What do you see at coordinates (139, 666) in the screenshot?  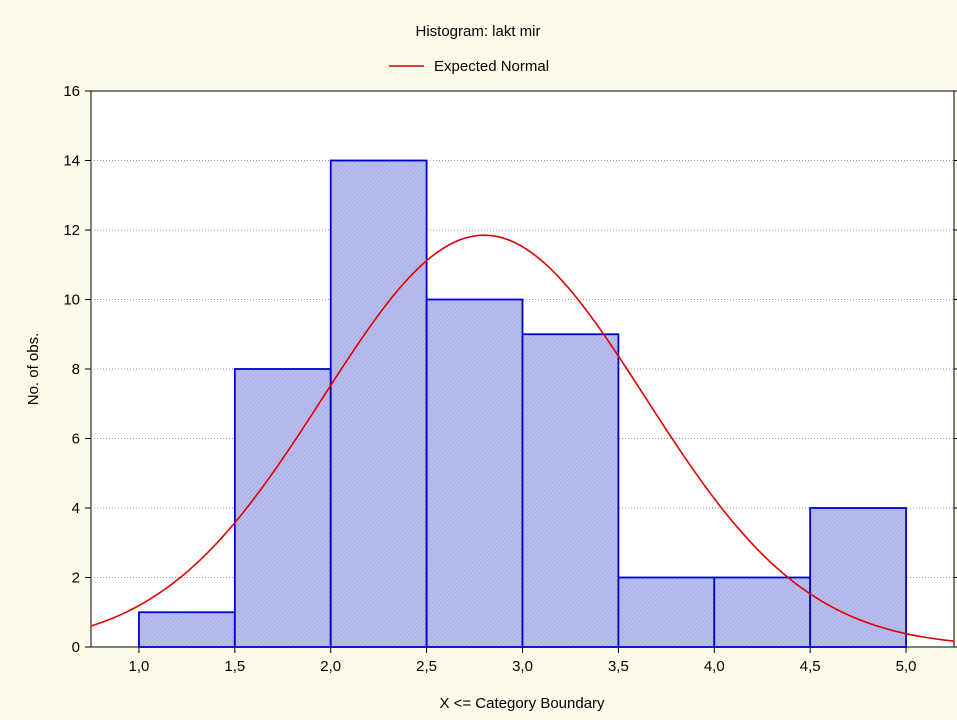 I see `x-tick-label: 1,0` at bounding box center [139, 666].